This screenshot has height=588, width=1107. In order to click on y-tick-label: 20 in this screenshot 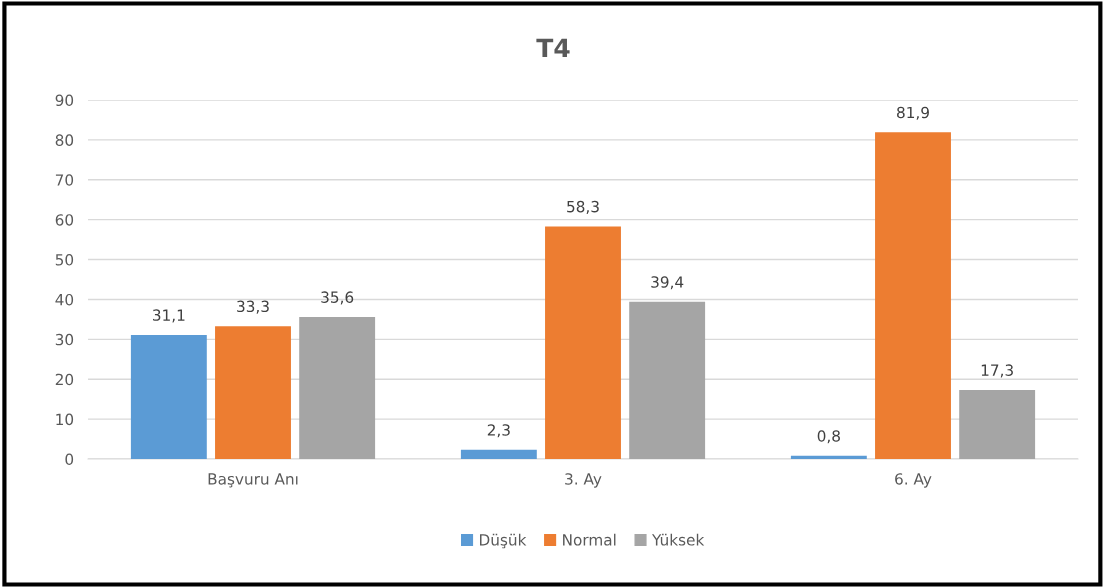, I will do `click(64, 379)`.